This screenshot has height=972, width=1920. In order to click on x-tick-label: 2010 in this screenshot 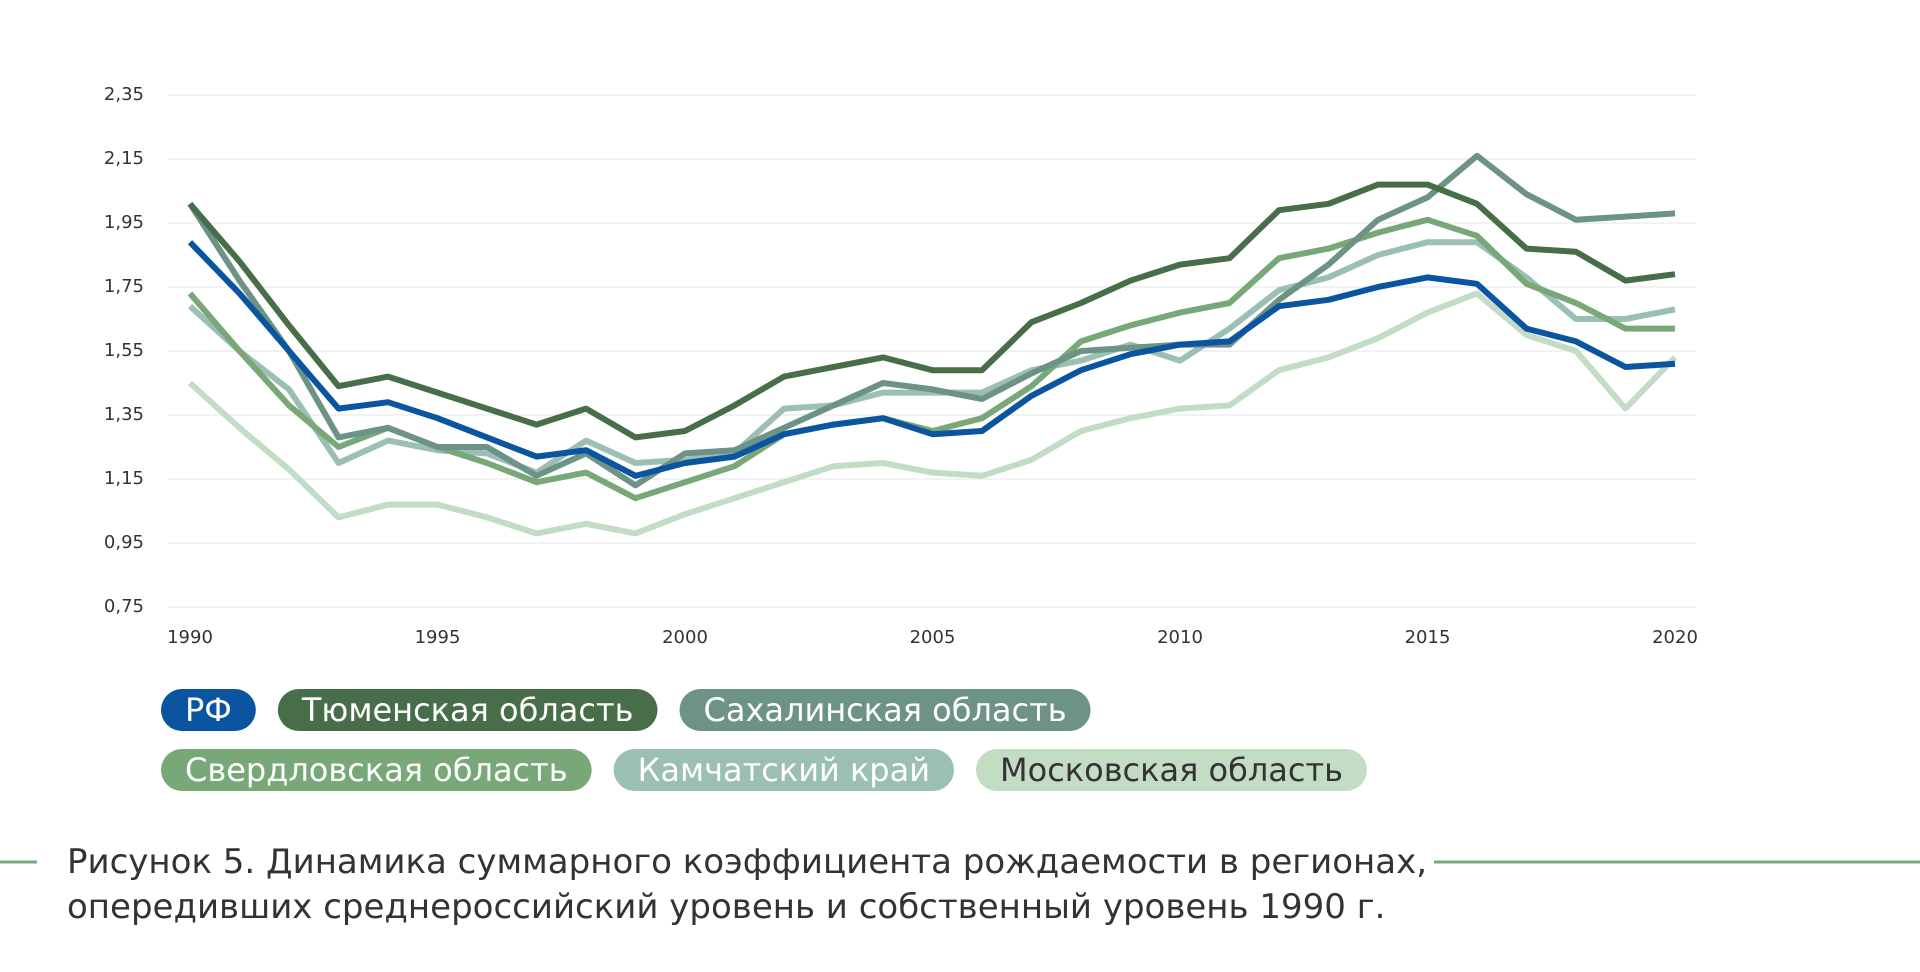, I will do `click(1180, 637)`.